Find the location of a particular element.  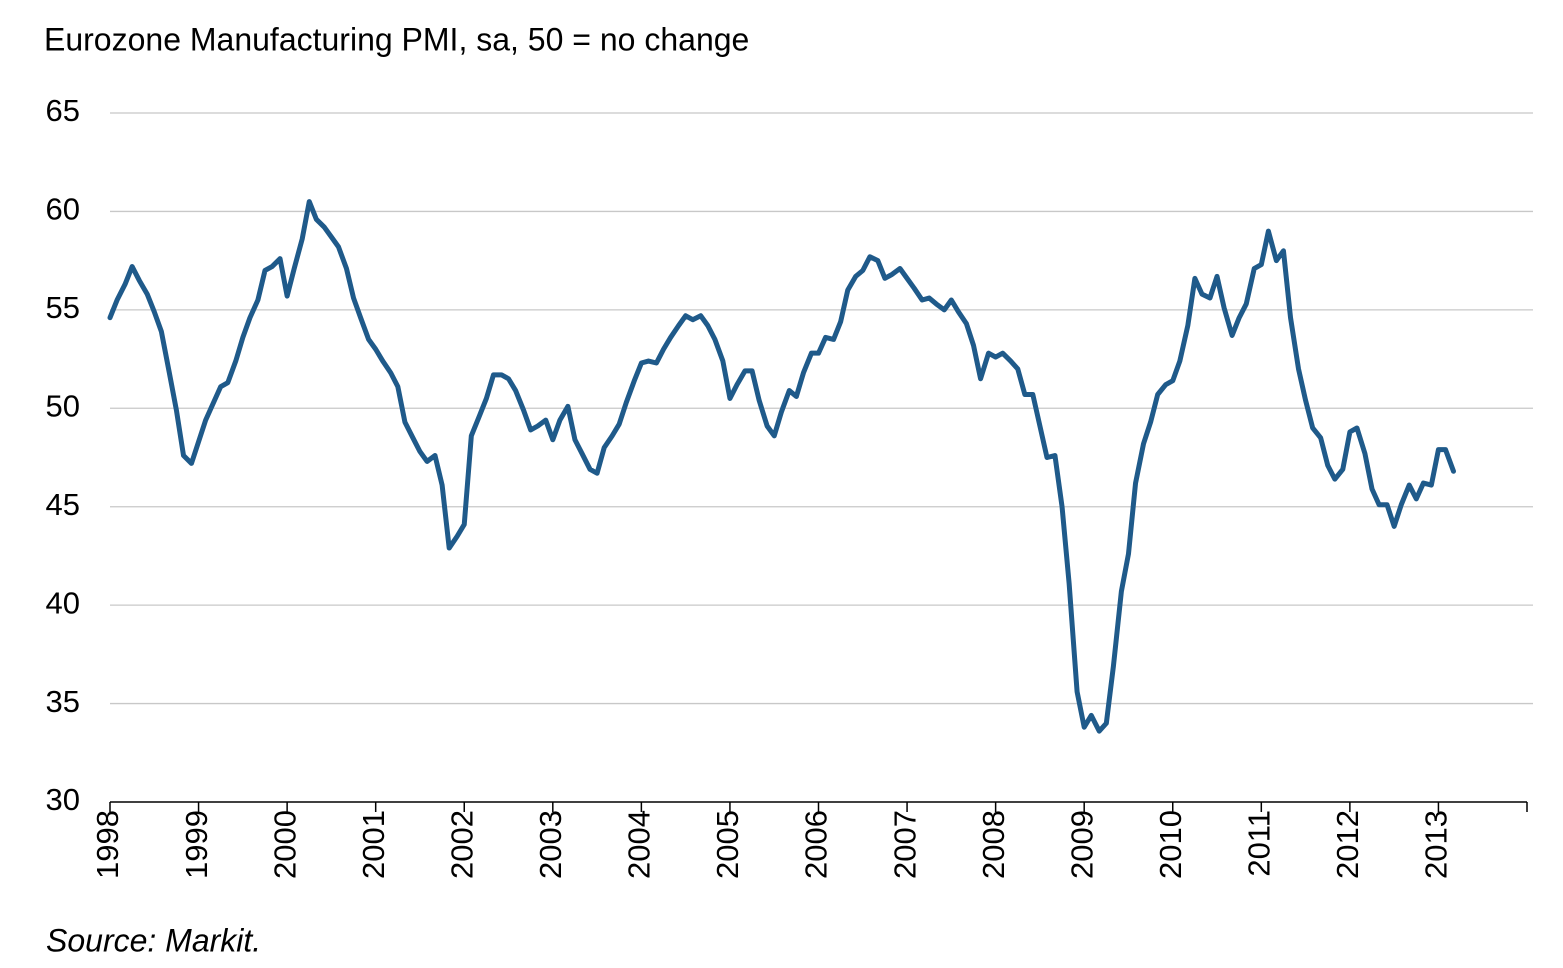

y-tick-label: 30 is located at coordinates (63, 799).